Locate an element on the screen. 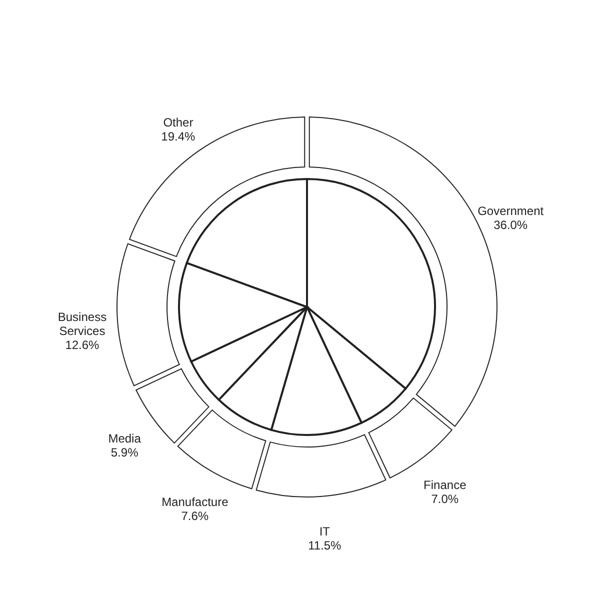  data-label: 7.0% is located at coordinates (445, 499).